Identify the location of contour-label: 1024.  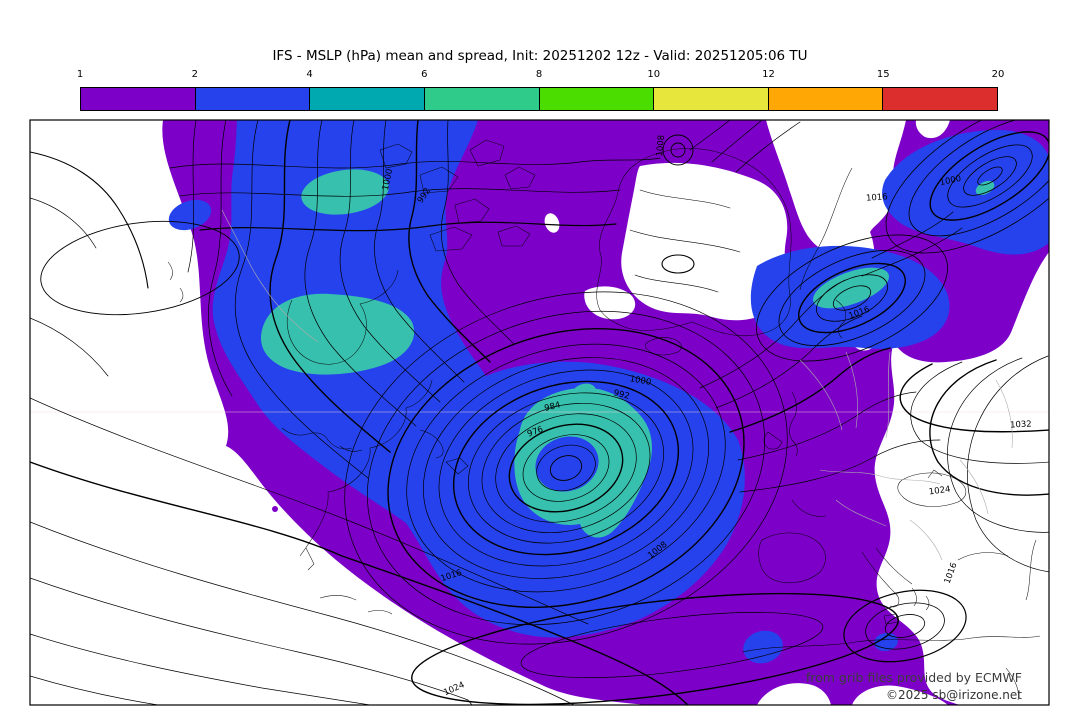
(939, 491).